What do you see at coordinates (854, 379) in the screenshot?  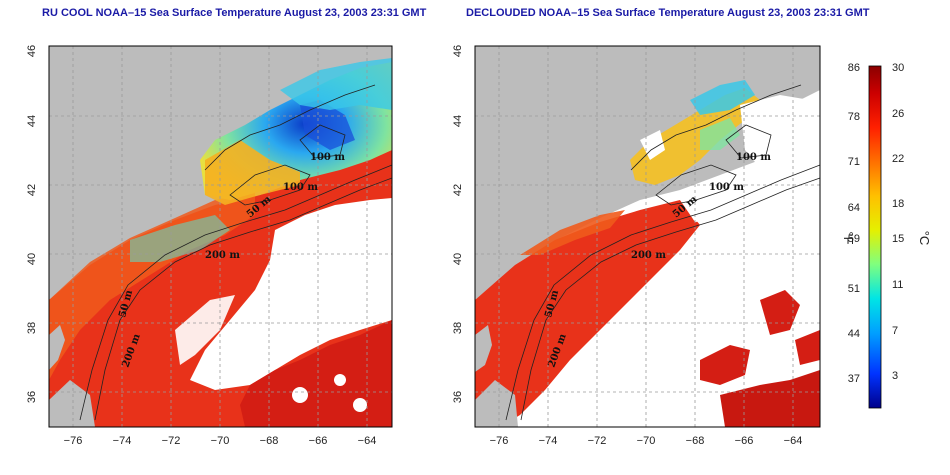 I see `fahrenheit-tick: 37` at bounding box center [854, 379].